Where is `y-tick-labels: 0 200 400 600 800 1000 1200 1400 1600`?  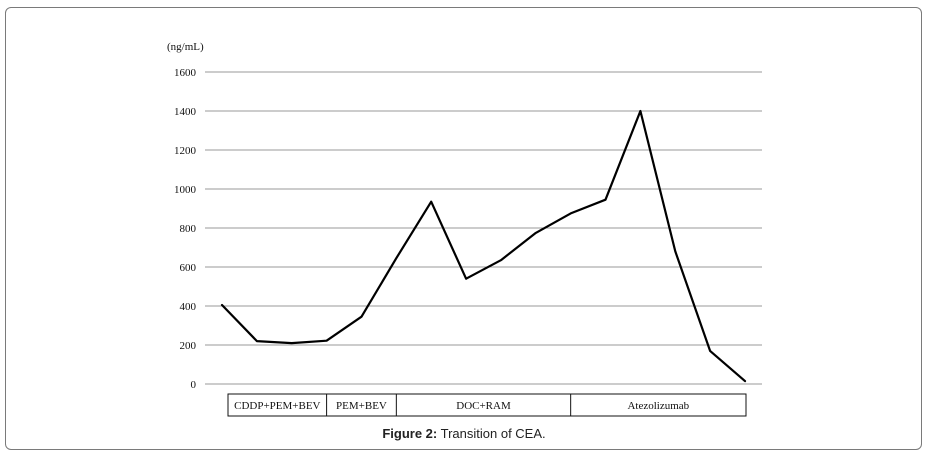
y-tick-labels: 0 200 400 600 800 1000 1200 1400 1600 is located at coordinates (185, 229).